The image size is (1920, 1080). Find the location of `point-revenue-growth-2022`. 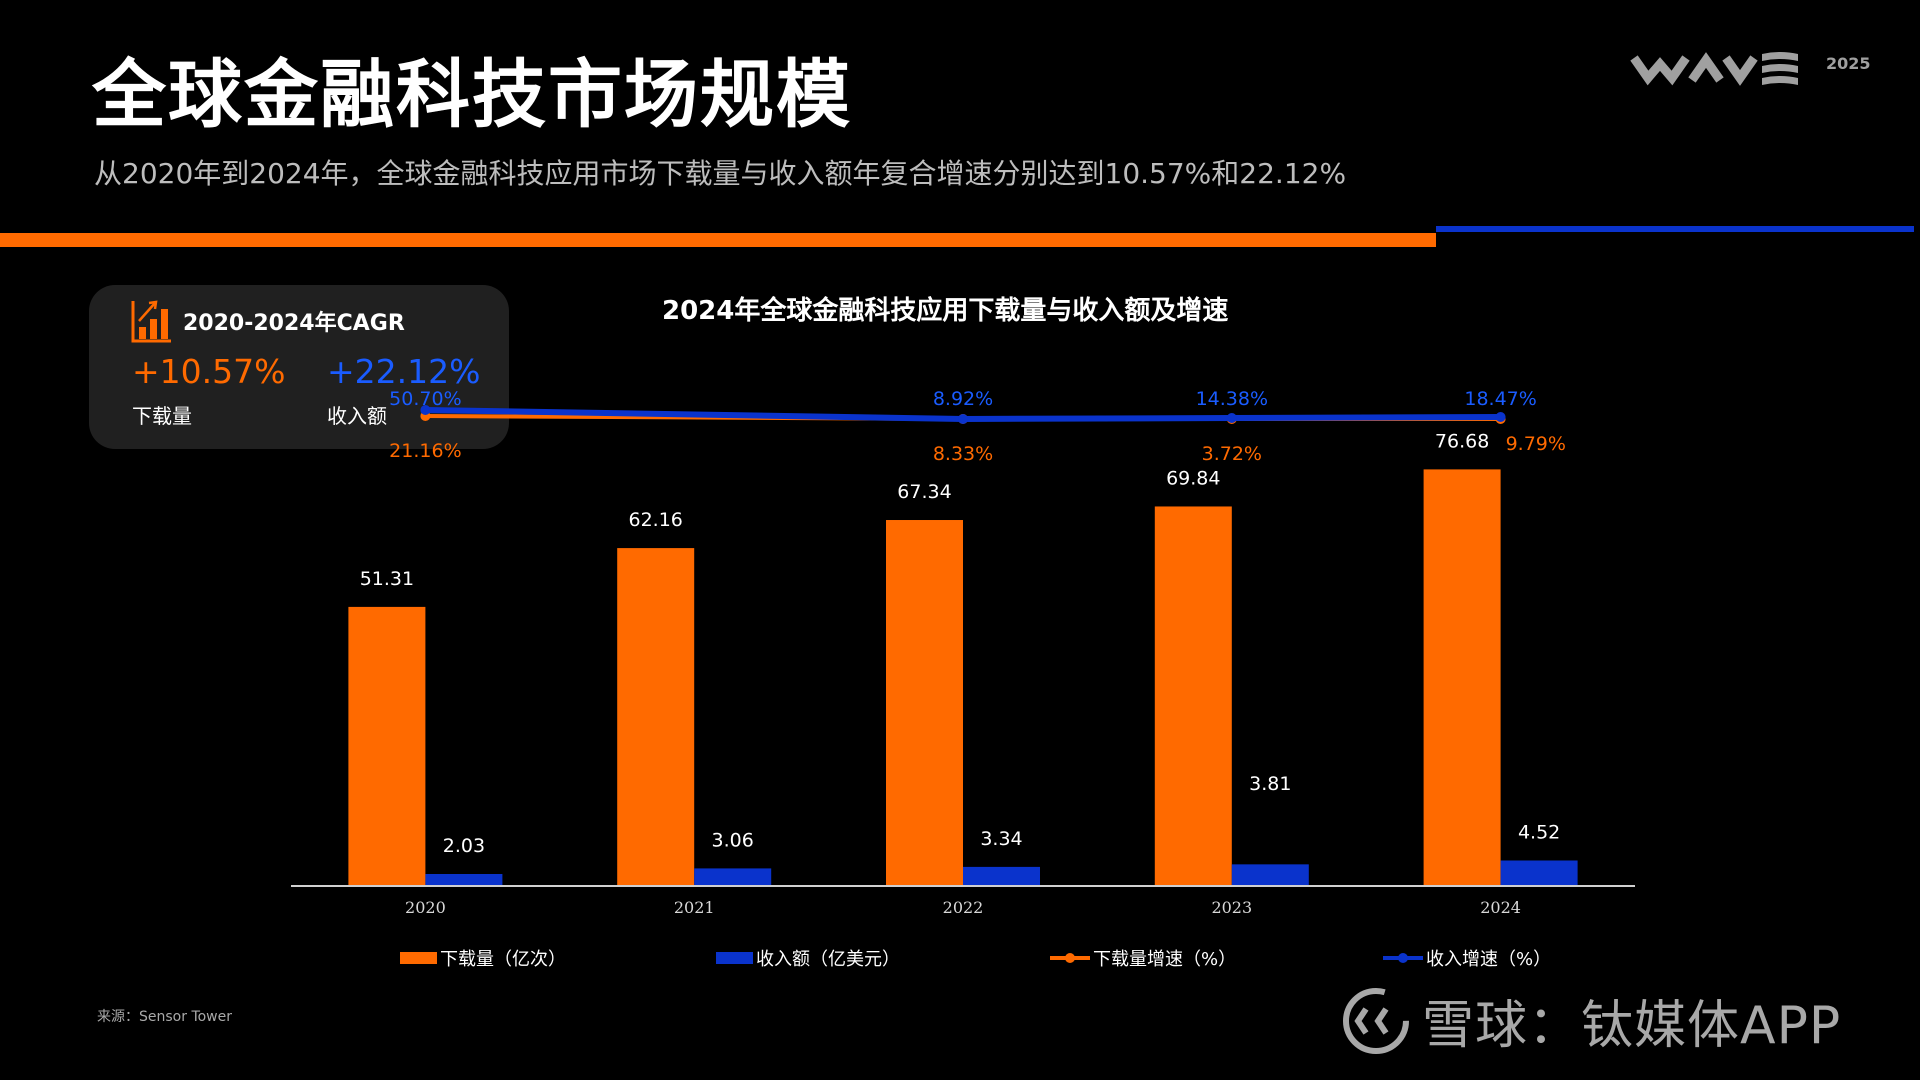

point-revenue-growth-2022 is located at coordinates (963, 419).